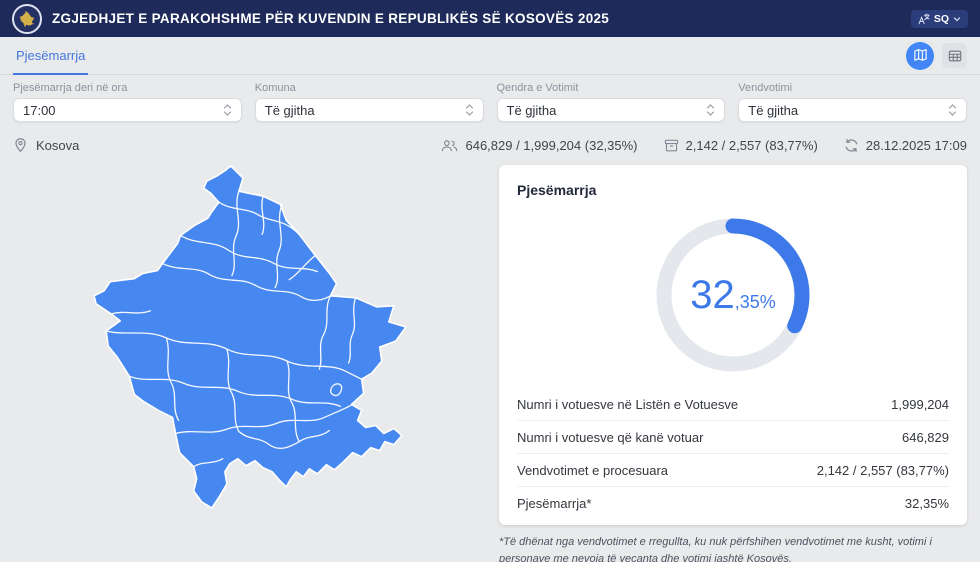 Image resolution: width=980 pixels, height=562 pixels. Describe the element at coordinates (70, 88) in the screenshot. I see `filter-time-label: Pjesëmarrja deri në ora` at that location.